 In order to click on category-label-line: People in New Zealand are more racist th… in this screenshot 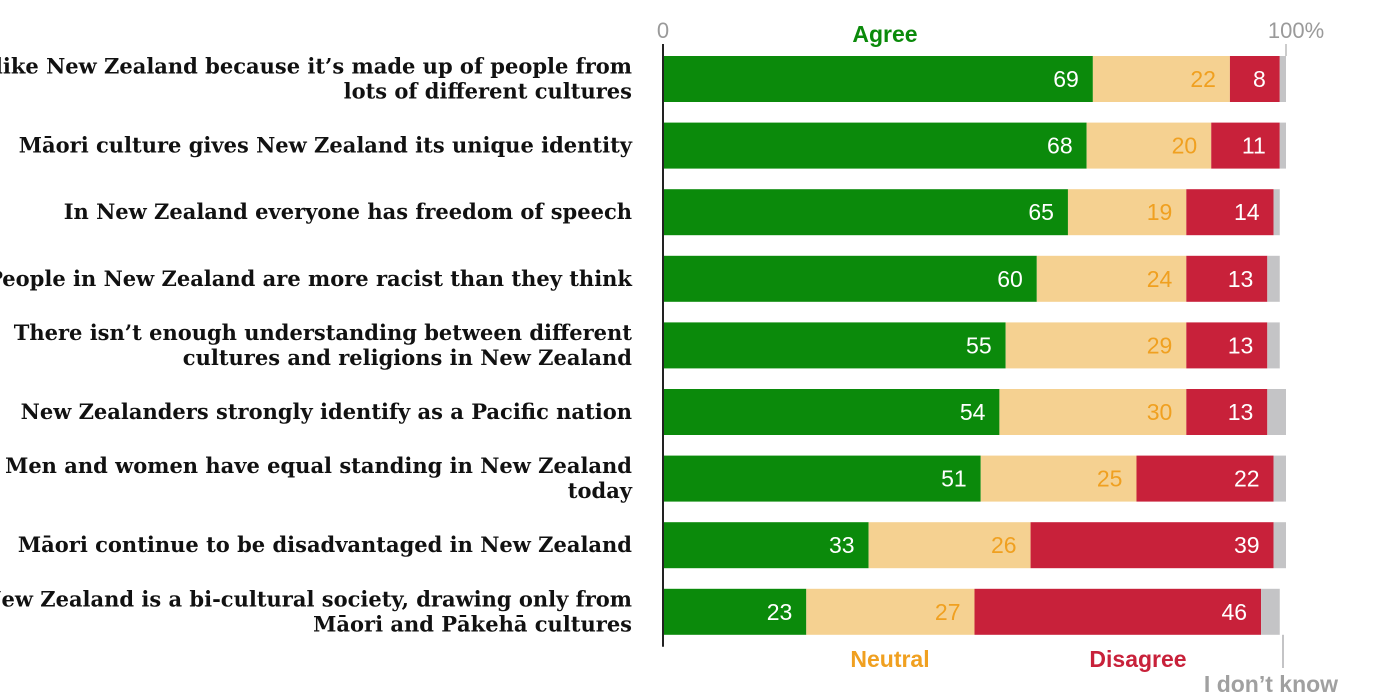, I will do `click(316, 278)`.